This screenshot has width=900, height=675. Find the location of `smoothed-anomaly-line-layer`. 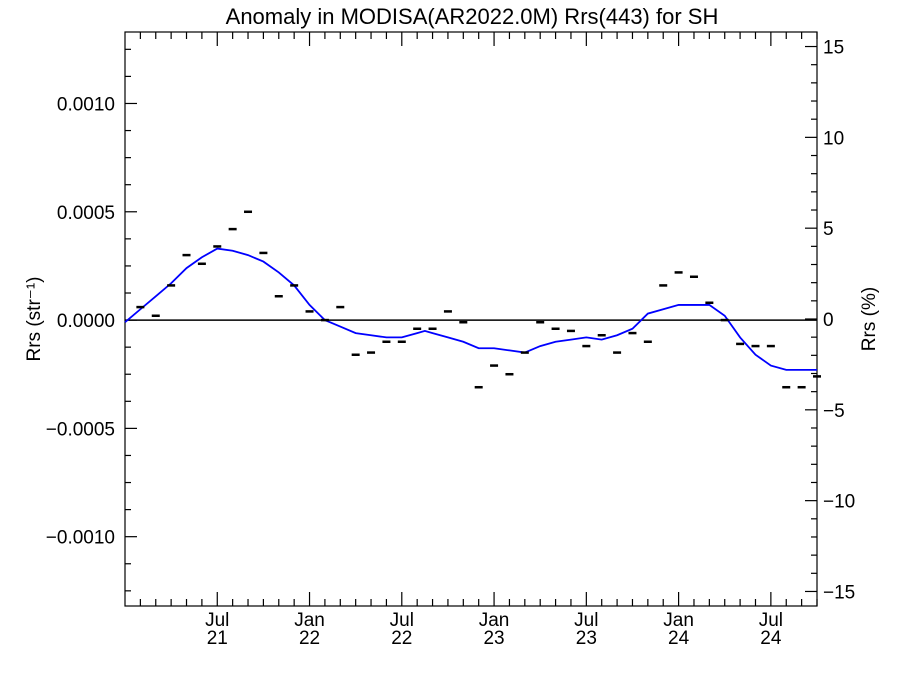

smoothed-anomaly-line-layer is located at coordinates (470, 309).